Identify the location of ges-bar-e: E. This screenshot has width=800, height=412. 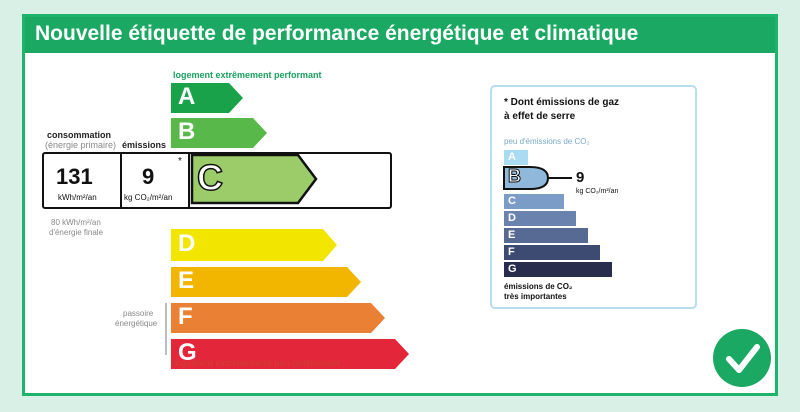
(546, 235).